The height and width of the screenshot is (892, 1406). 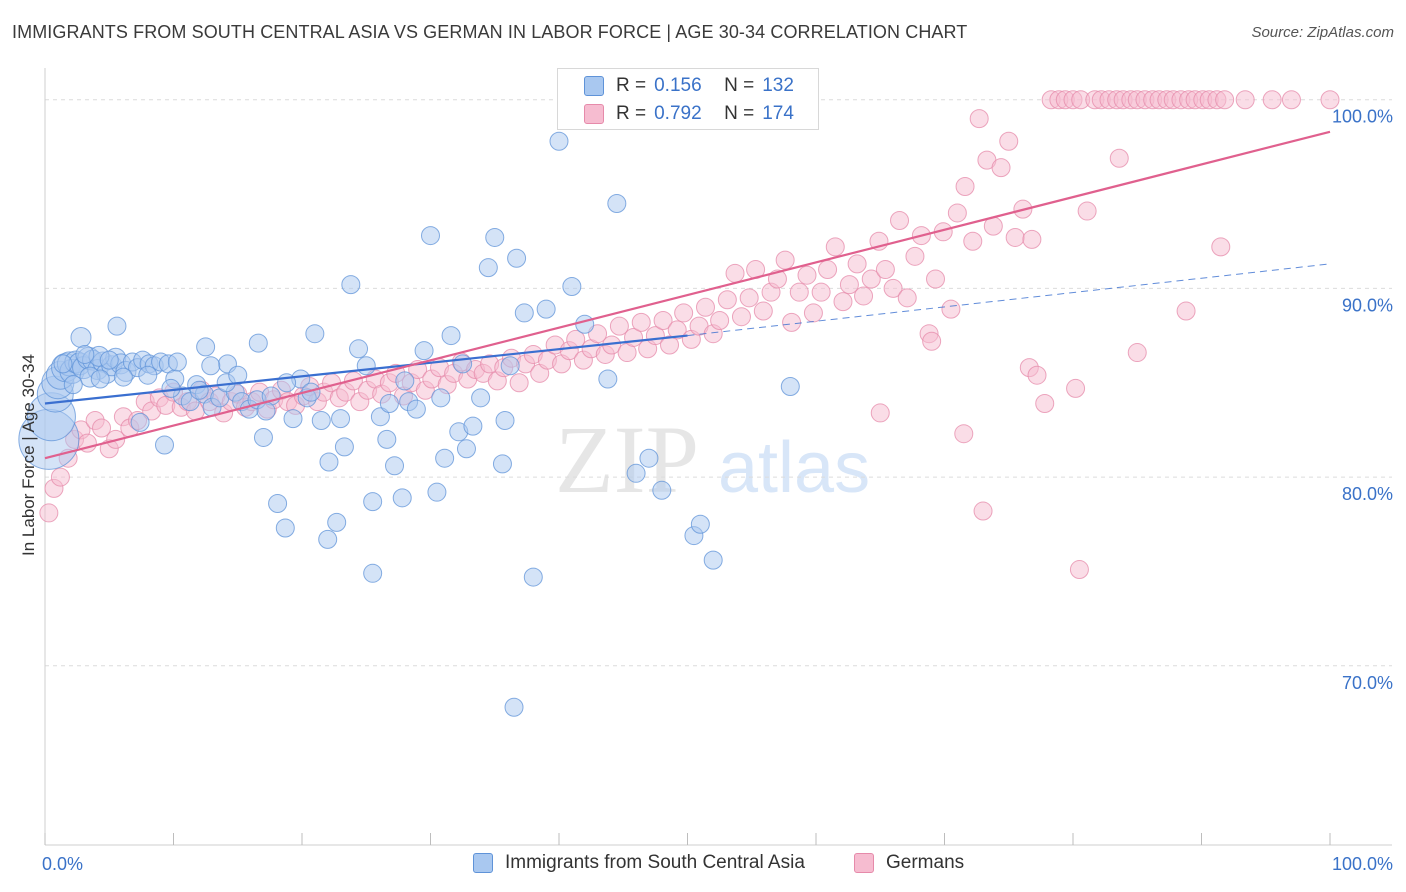 What do you see at coordinates (1367, 305) in the screenshot?
I see `y-tick-label: 90.0%` at bounding box center [1367, 305].